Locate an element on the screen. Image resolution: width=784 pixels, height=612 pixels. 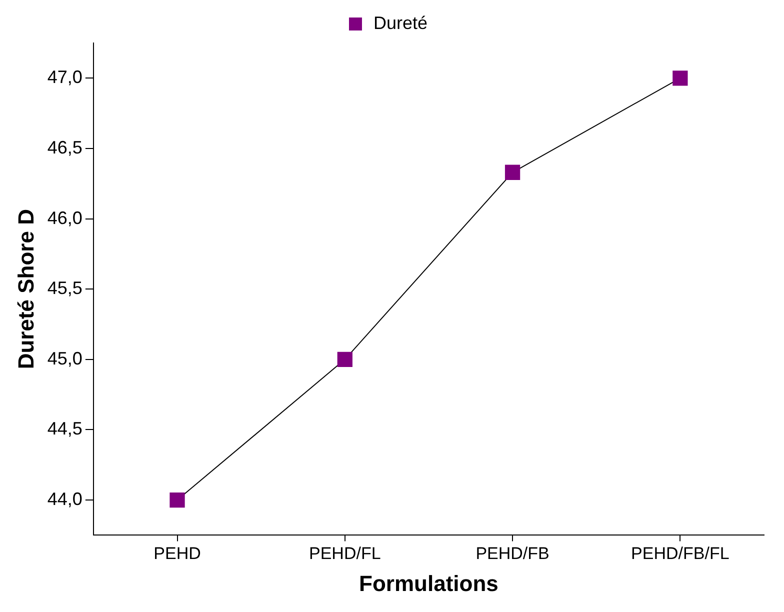
y-axis-title: Dureté Shore D is located at coordinates (25, 289).